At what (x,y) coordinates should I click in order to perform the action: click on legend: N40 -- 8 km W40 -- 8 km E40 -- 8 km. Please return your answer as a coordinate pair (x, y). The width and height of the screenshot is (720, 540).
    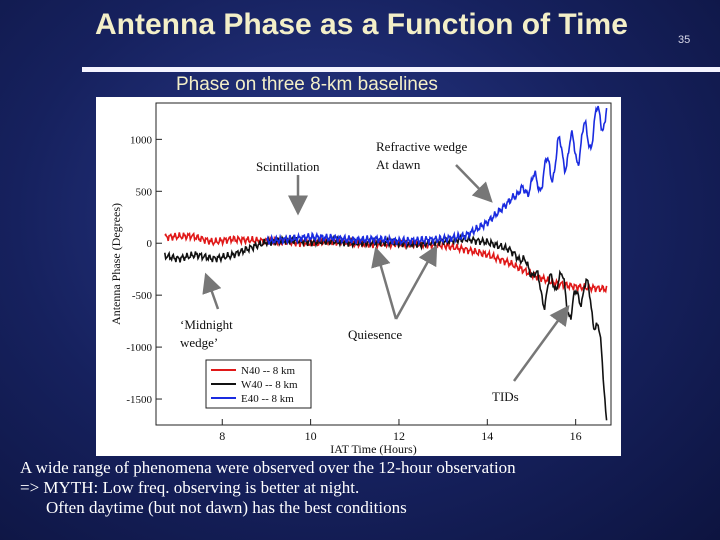
    Looking at the image, I should click on (258, 384).